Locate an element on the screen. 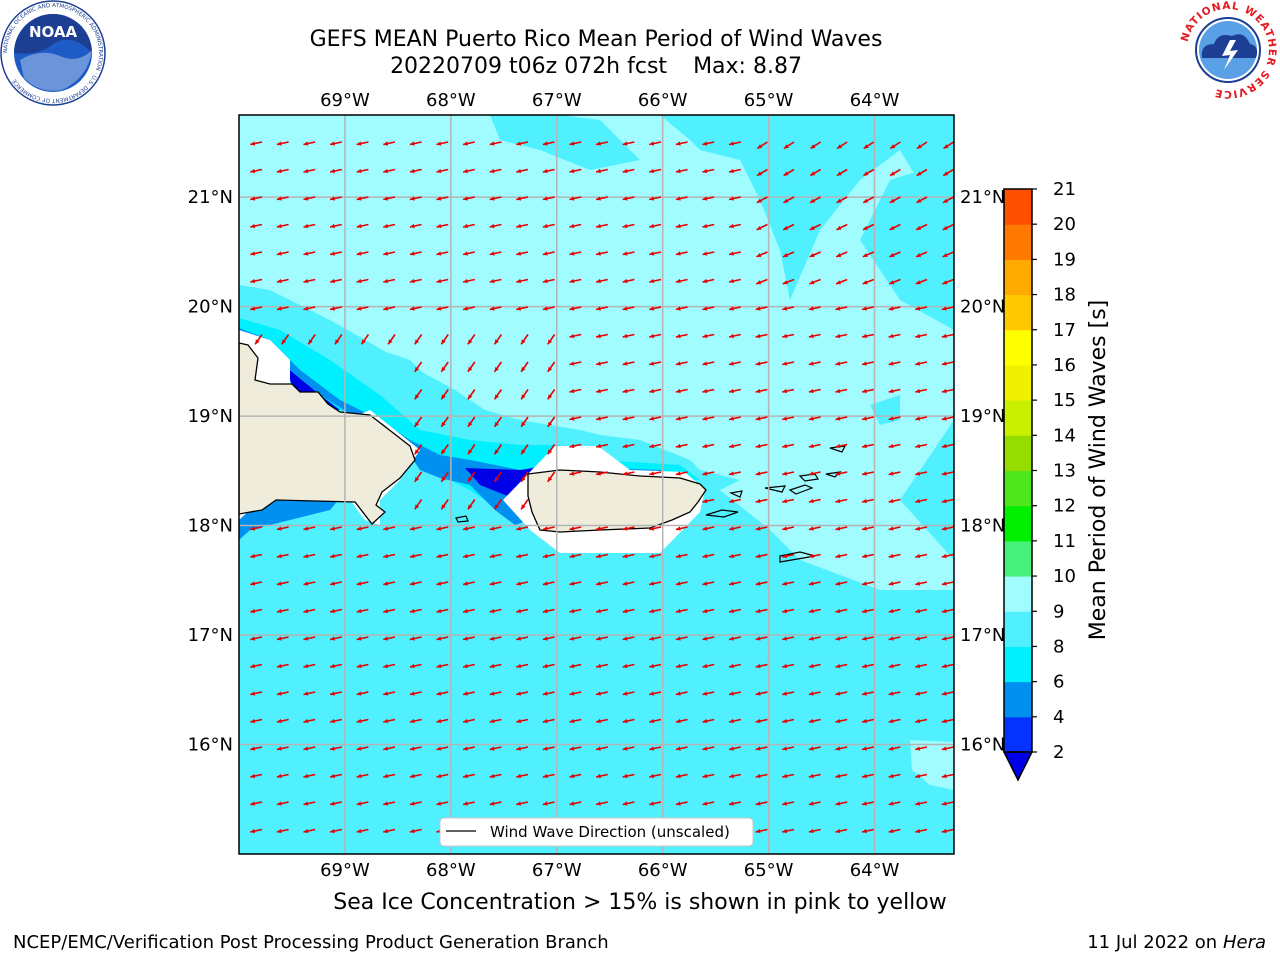  island-st-thomas is located at coordinates (775, 489).